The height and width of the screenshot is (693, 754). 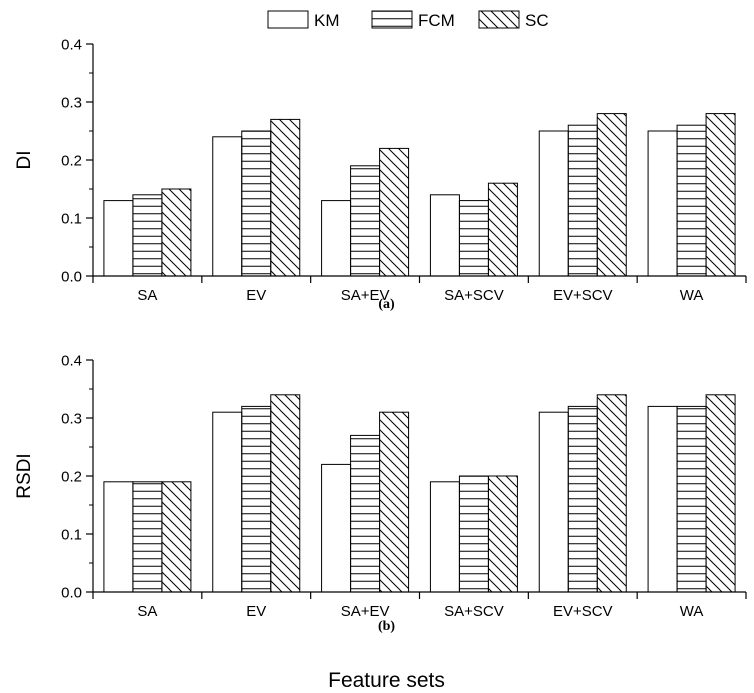 What do you see at coordinates (537, 20) in the screenshot?
I see `legend-label-sc: SC` at bounding box center [537, 20].